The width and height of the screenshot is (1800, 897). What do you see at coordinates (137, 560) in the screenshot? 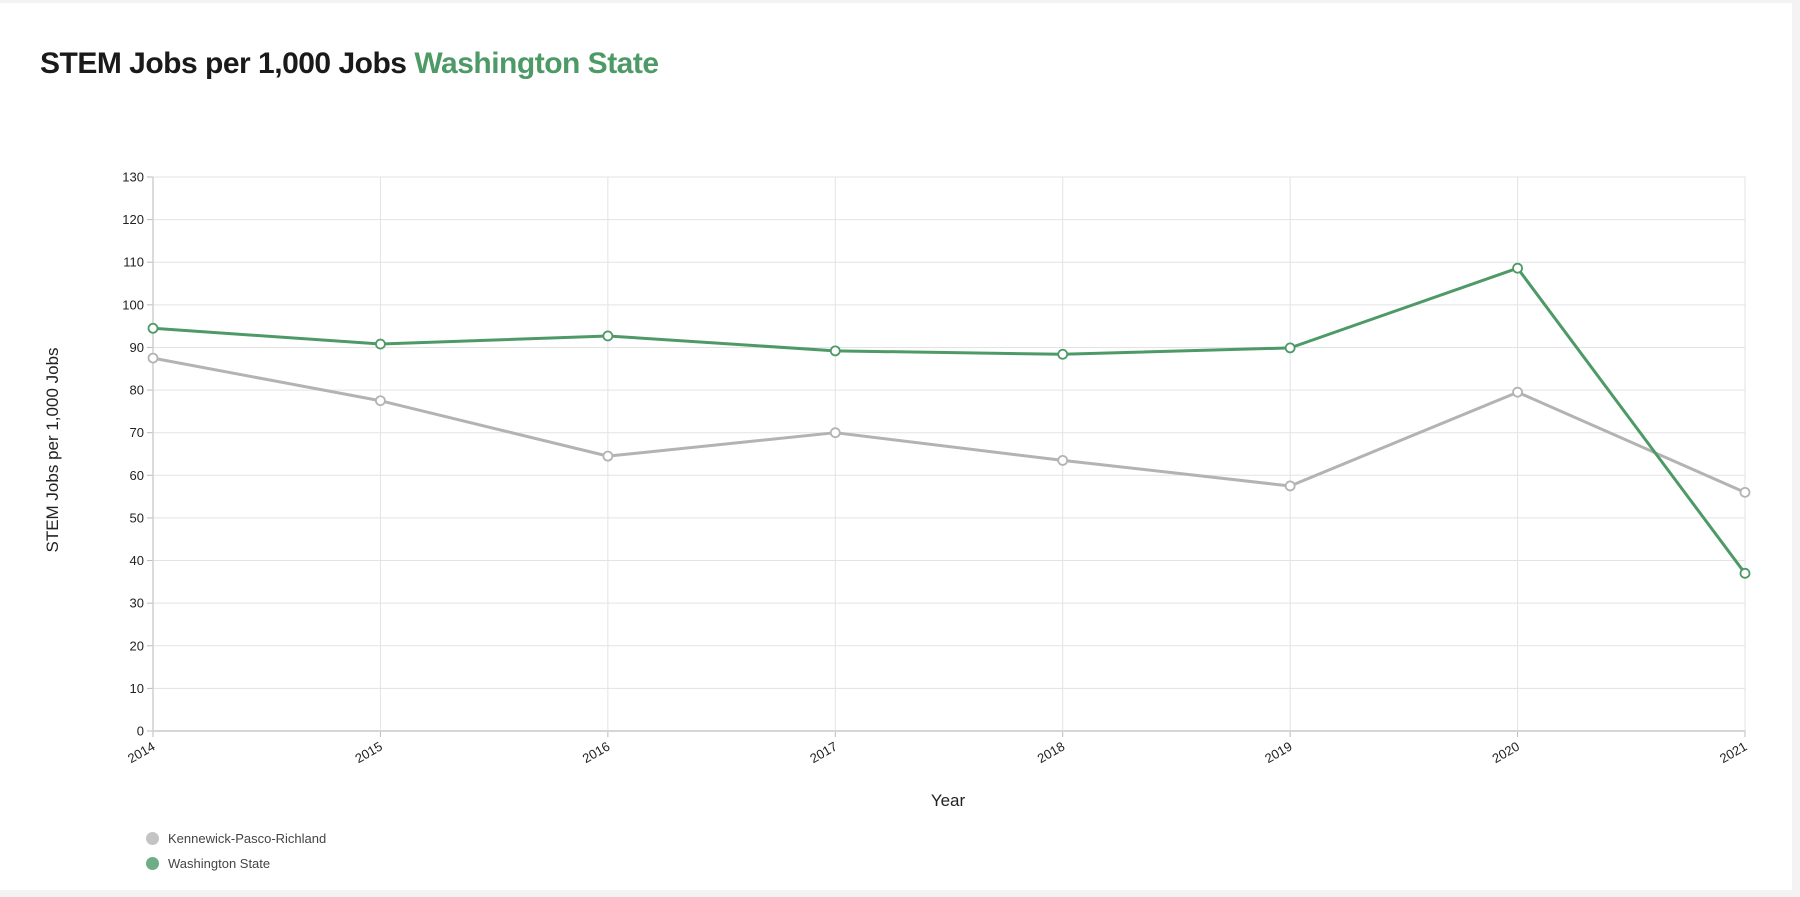
I see `y-tick-label: 40` at bounding box center [137, 560].